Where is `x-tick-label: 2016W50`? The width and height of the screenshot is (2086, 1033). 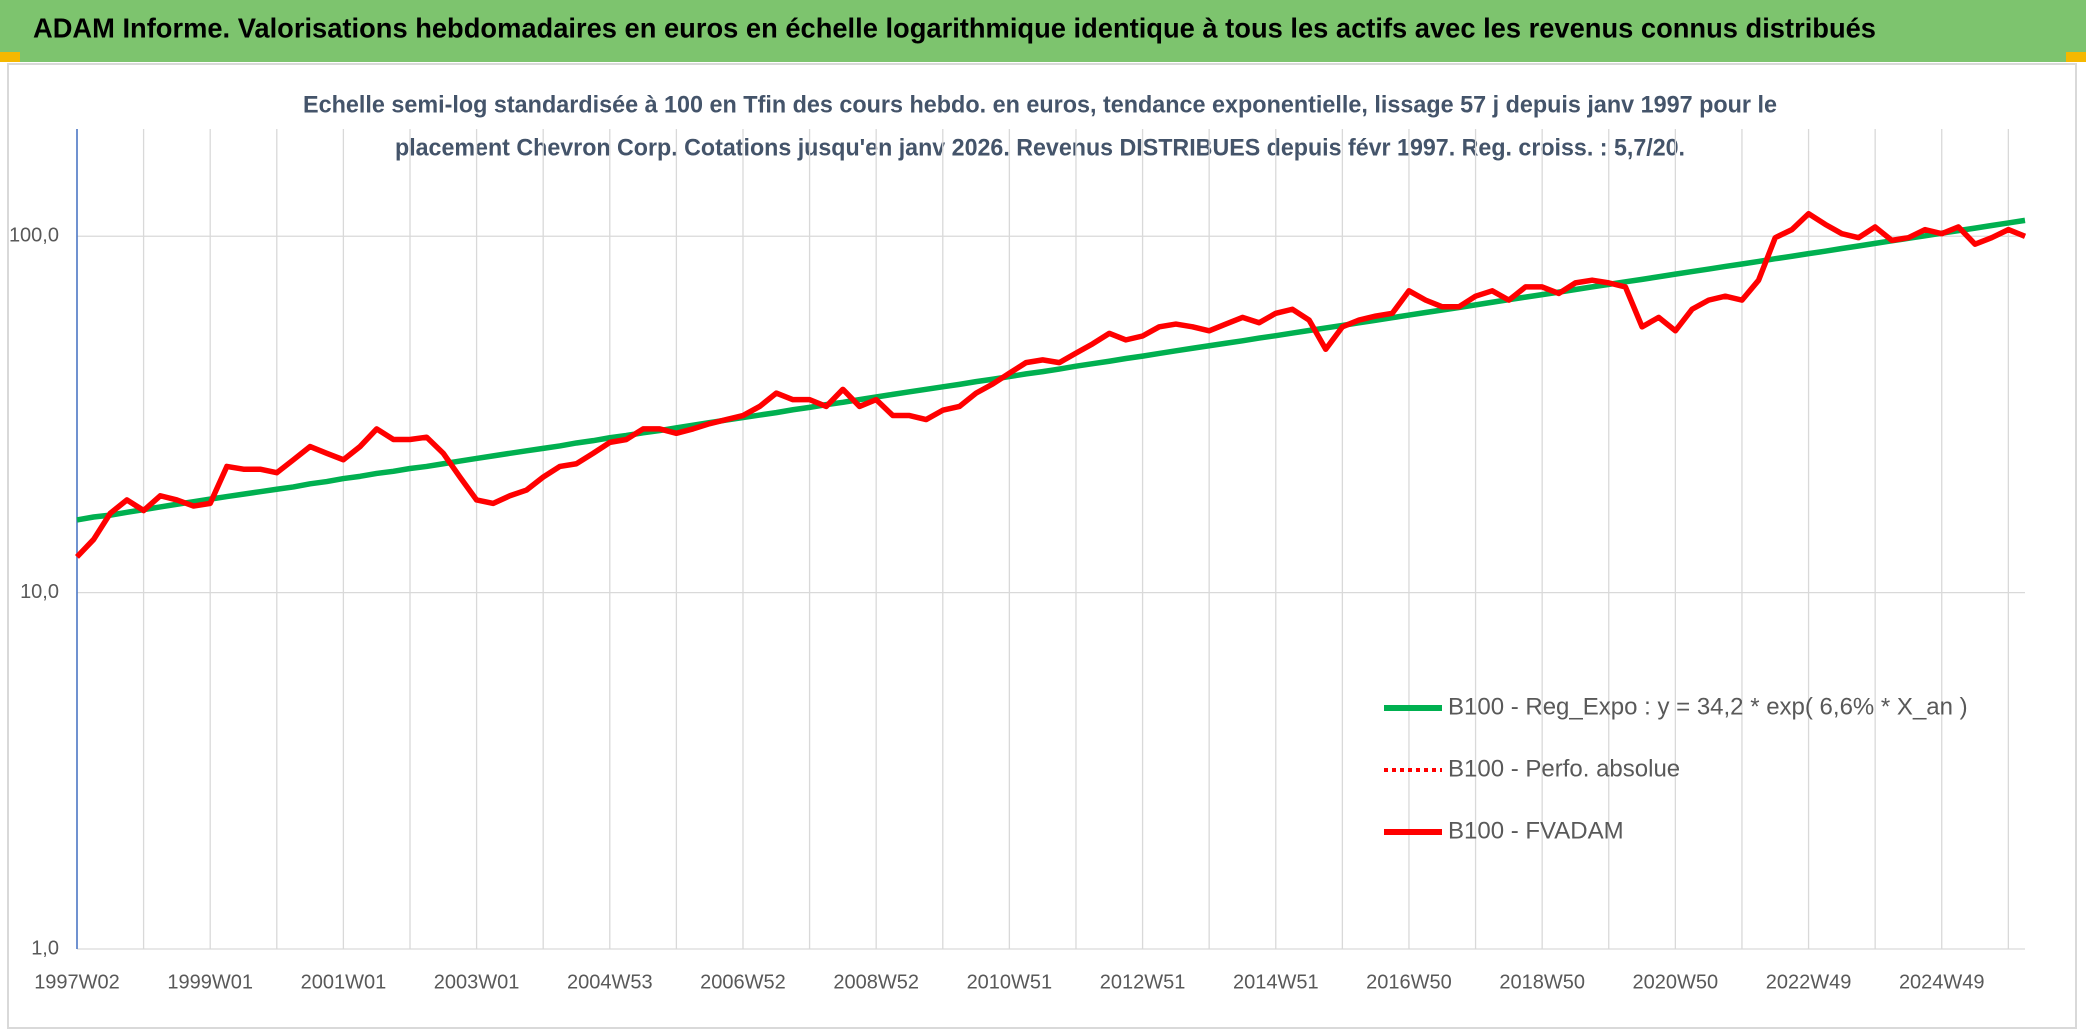
x-tick-label: 2016W50 is located at coordinates (1409, 982).